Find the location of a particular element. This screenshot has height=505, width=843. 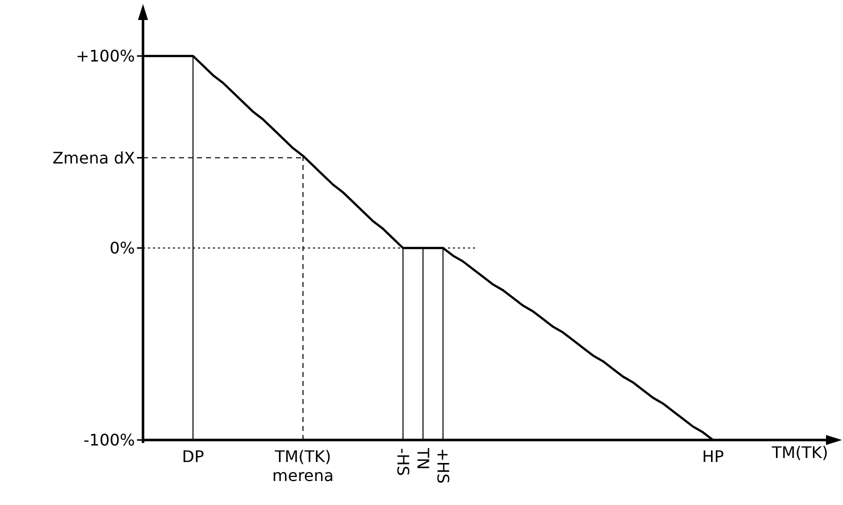

x-tick-label: DP is located at coordinates (193, 456).